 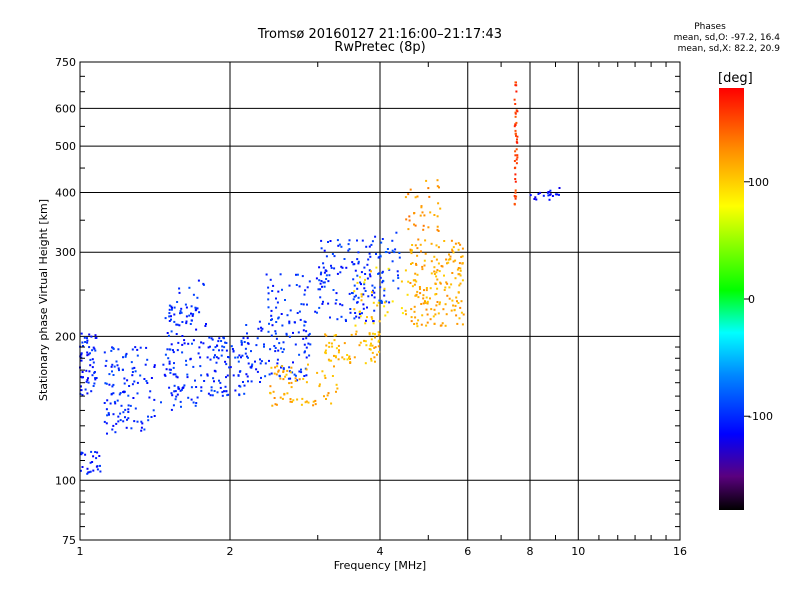 What do you see at coordinates (230, 551) in the screenshot?
I see `x-tick-label: 2` at bounding box center [230, 551].